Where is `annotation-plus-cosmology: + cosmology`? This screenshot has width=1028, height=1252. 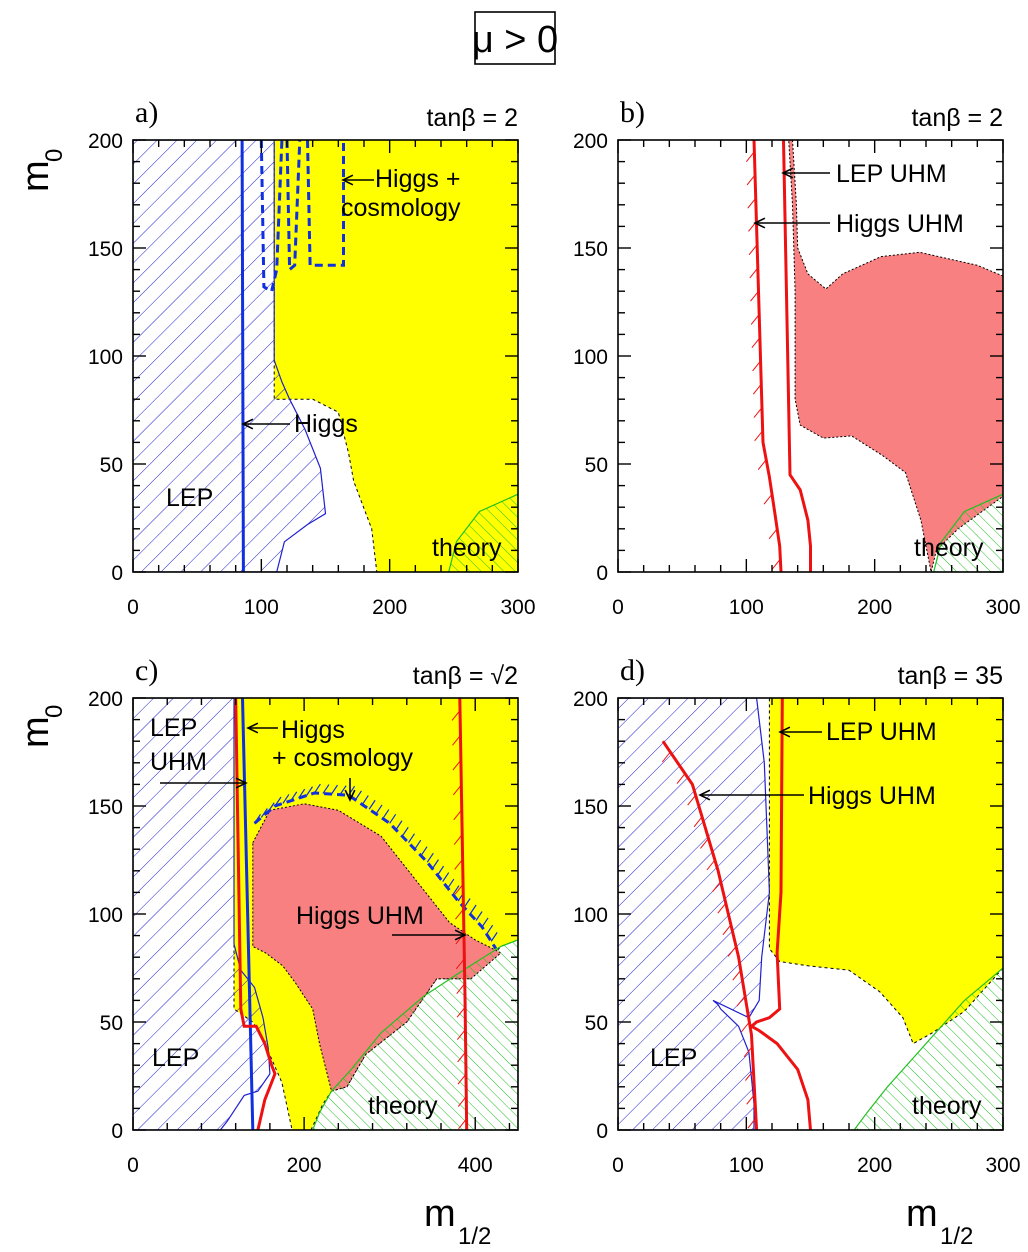
annotation-plus-cosmology: + cosmology is located at coordinates (343, 758).